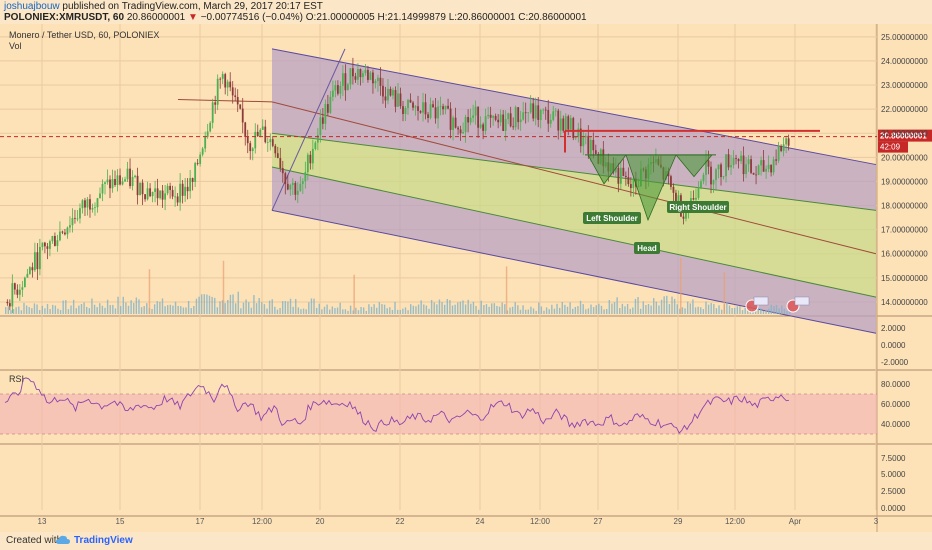  What do you see at coordinates (262, 521) in the screenshot?
I see `x-tick-label: 12:00` at bounding box center [262, 521].